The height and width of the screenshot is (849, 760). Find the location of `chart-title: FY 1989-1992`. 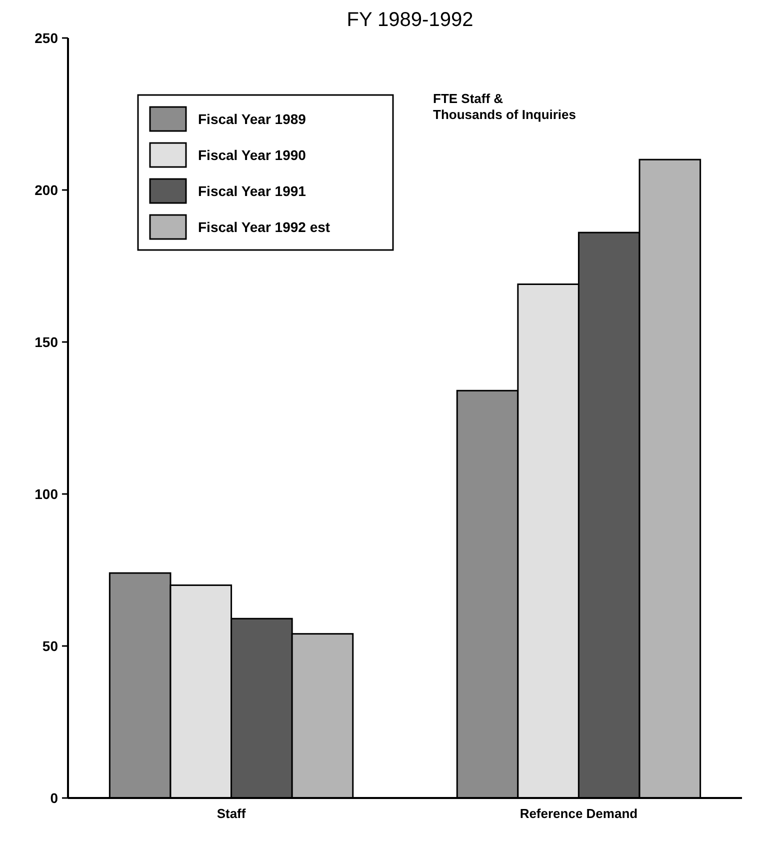

chart-title: FY 1989-1992 is located at coordinates (410, 20).